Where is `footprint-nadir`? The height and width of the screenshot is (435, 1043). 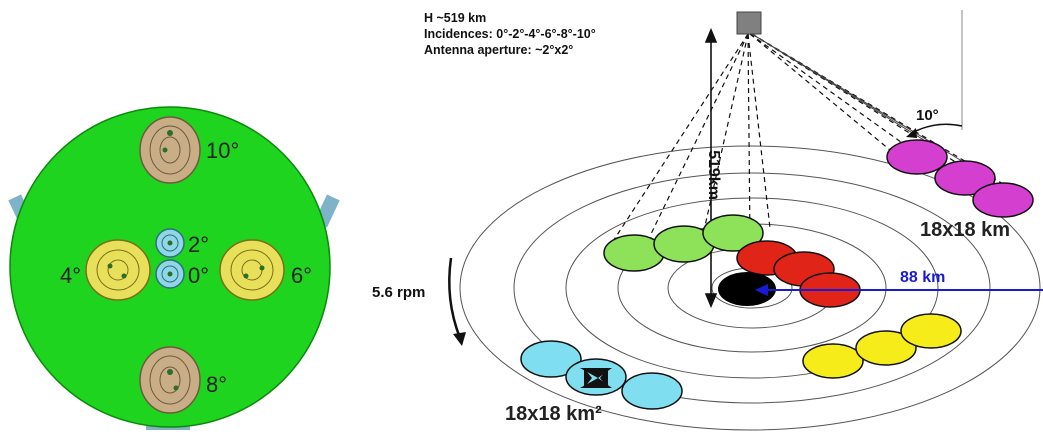
footprint-nadir is located at coordinates (747, 289).